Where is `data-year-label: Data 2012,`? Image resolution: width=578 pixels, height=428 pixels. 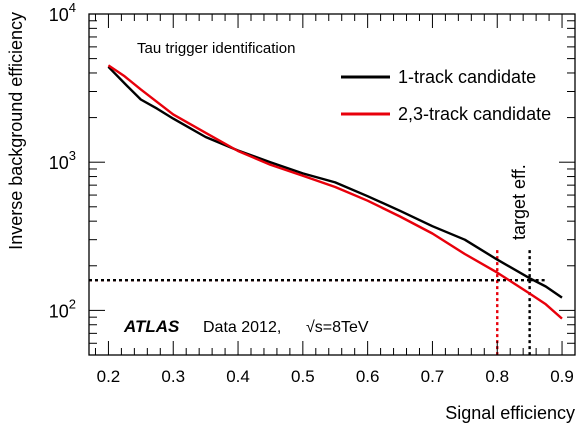 data-year-label: Data 2012, is located at coordinates (242, 327).